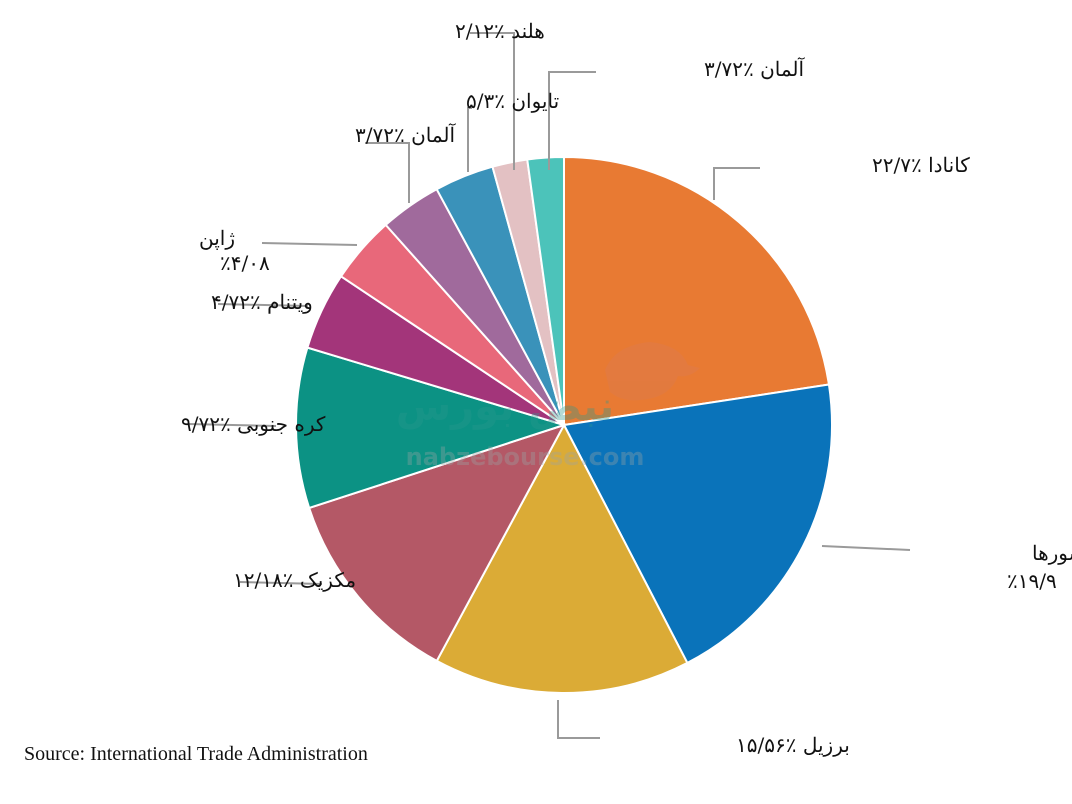 The image size is (1072, 804). Describe the element at coordinates (921, 165) in the screenshot. I see `slice-label: کانادا ٪۲۲/۷` at that location.